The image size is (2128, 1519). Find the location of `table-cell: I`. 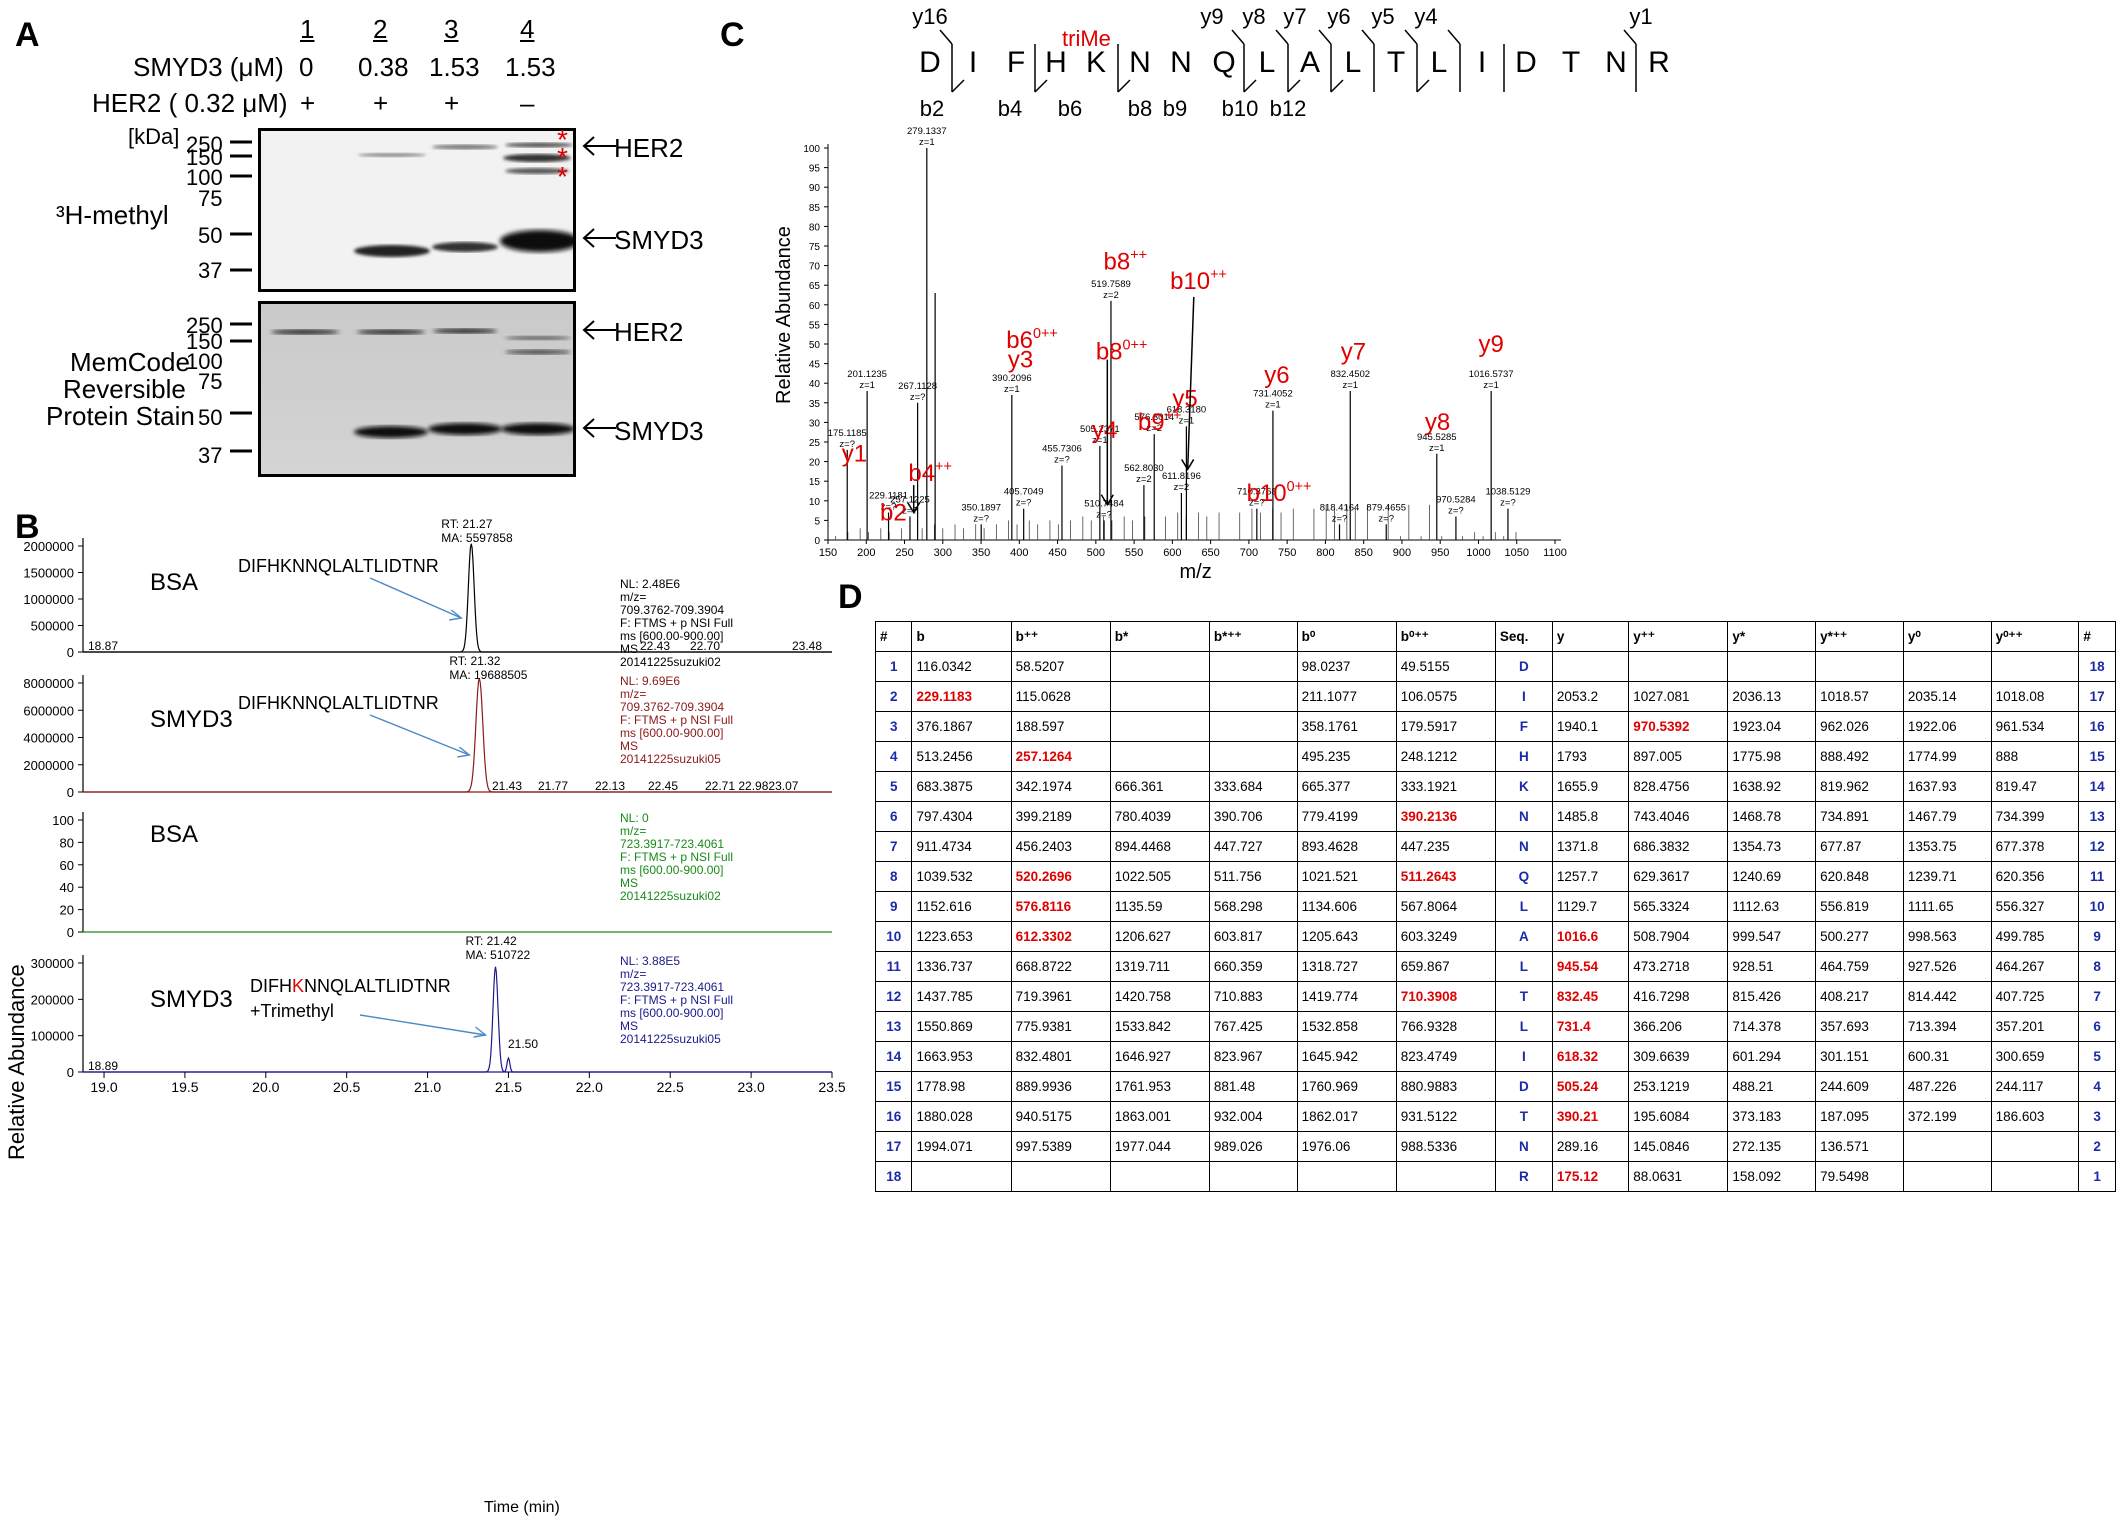

table-cell: I is located at coordinates (1523, 1056).